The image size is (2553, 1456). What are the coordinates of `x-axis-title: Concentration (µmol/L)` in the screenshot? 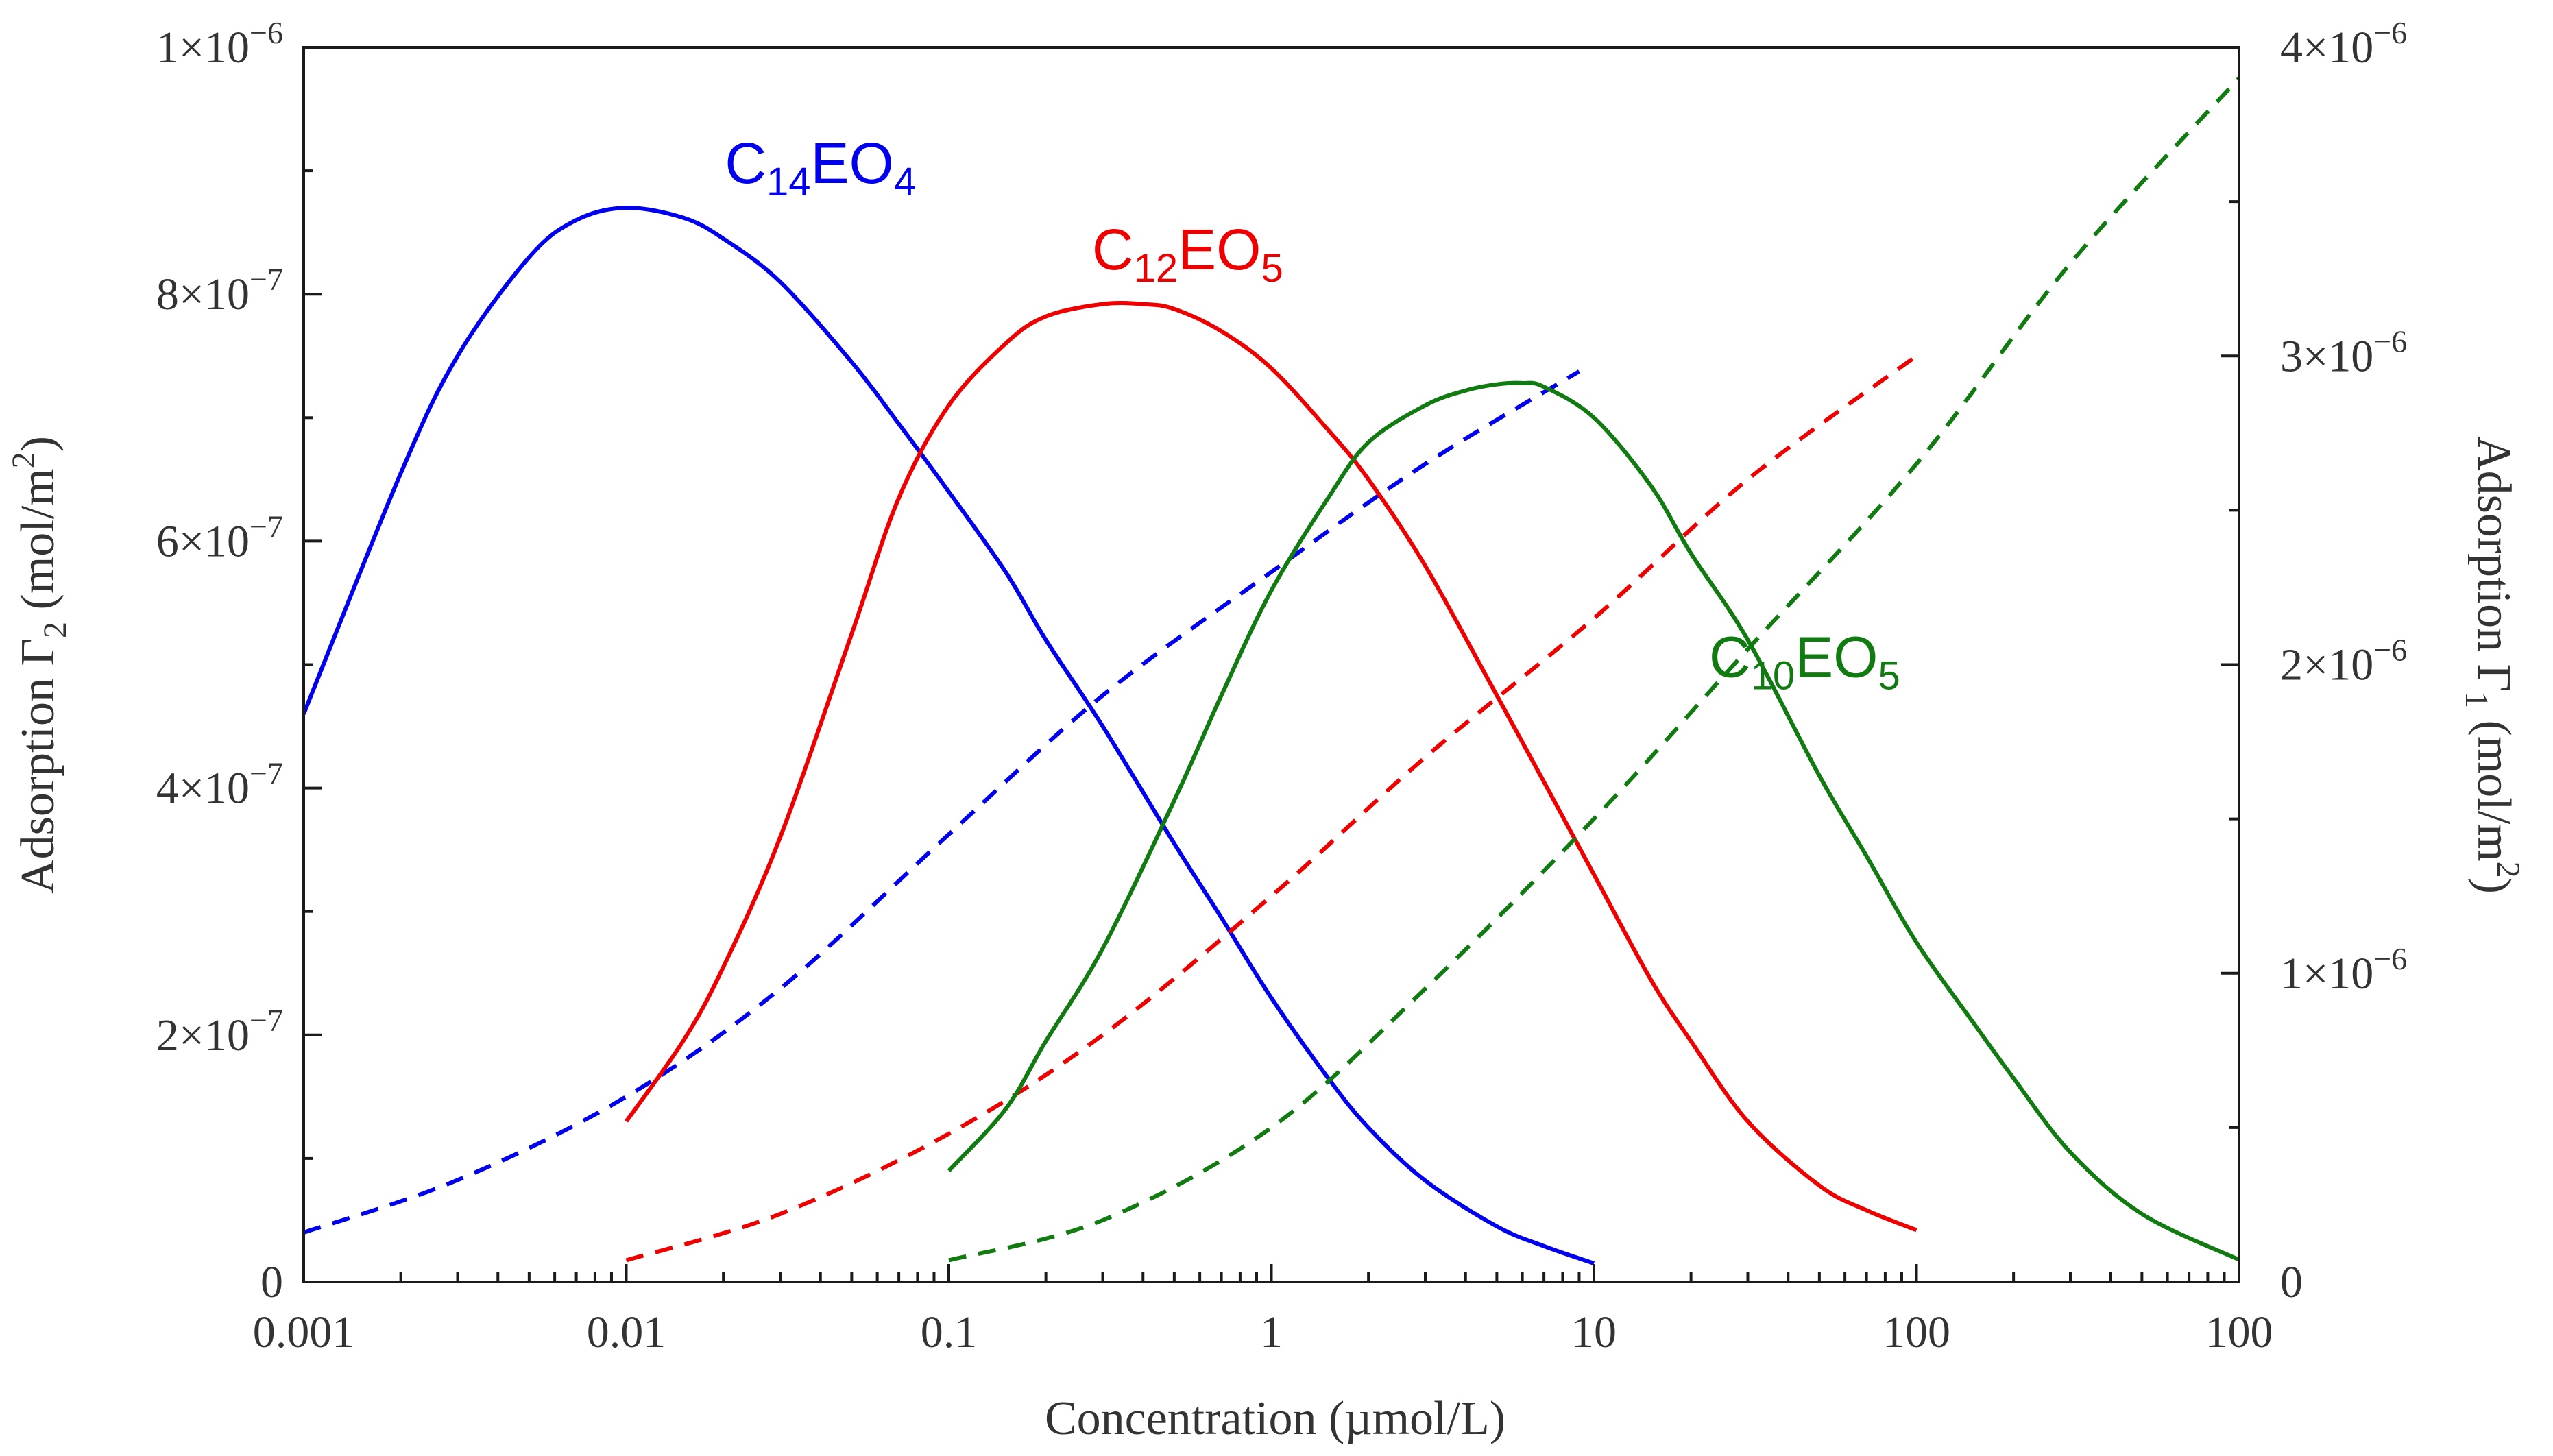 It's located at (1275, 1418).